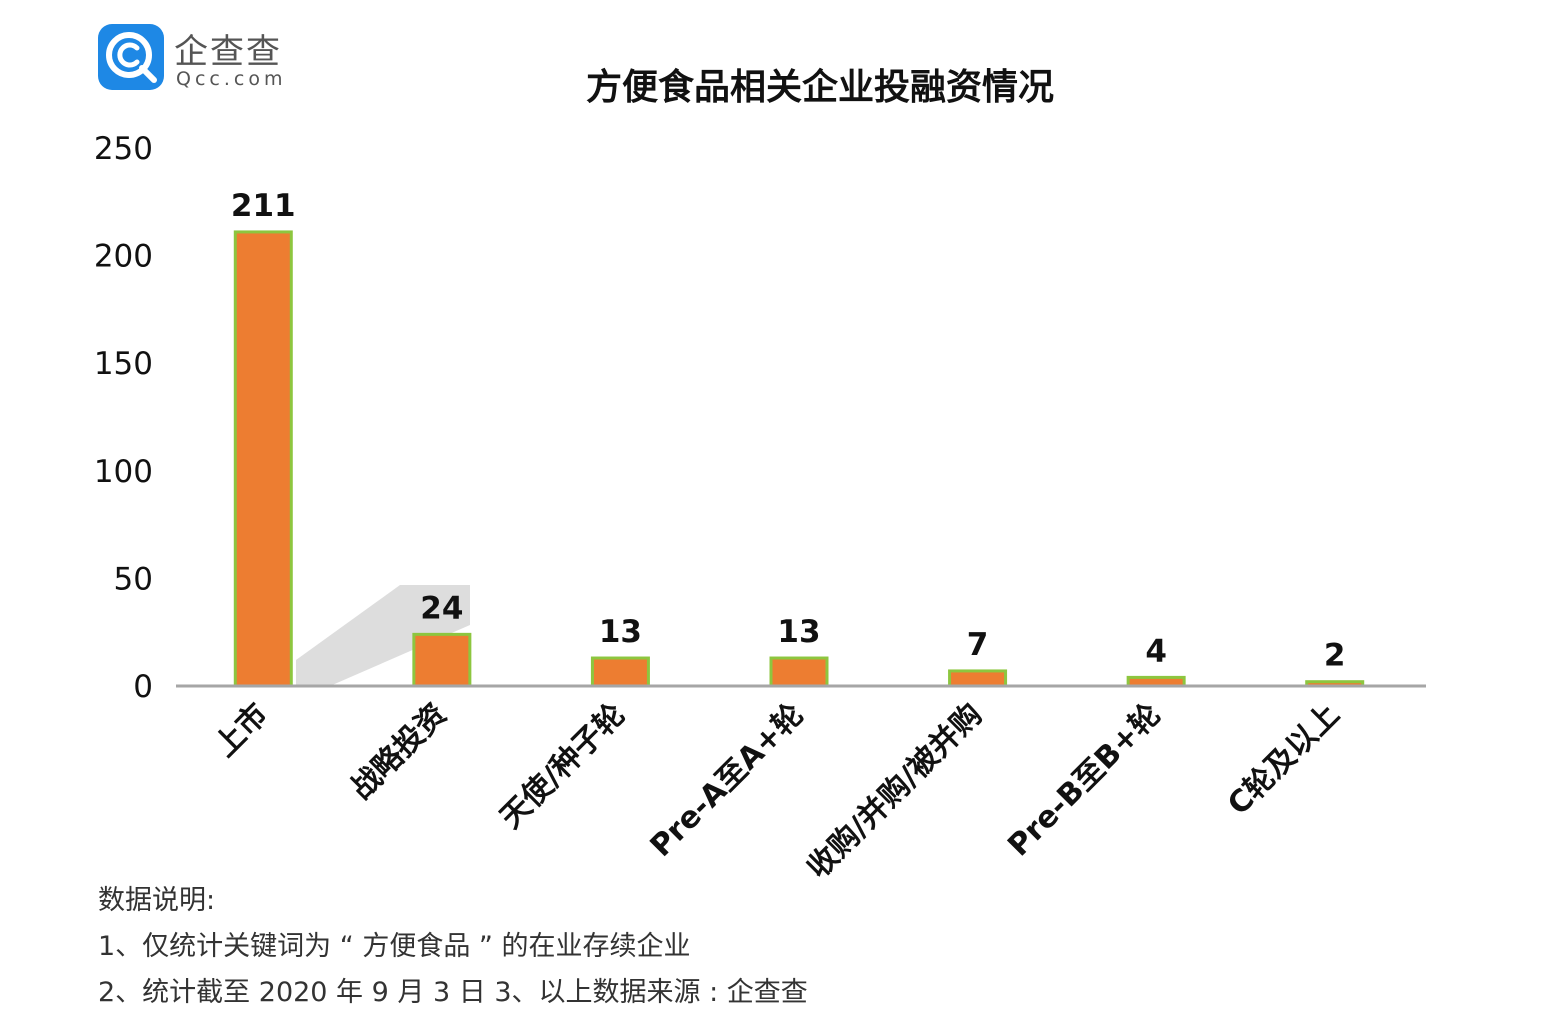 Image resolution: width=1558 pixels, height=1021 pixels. What do you see at coordinates (263, 206) in the screenshot?
I see `data-label: 211` at bounding box center [263, 206].